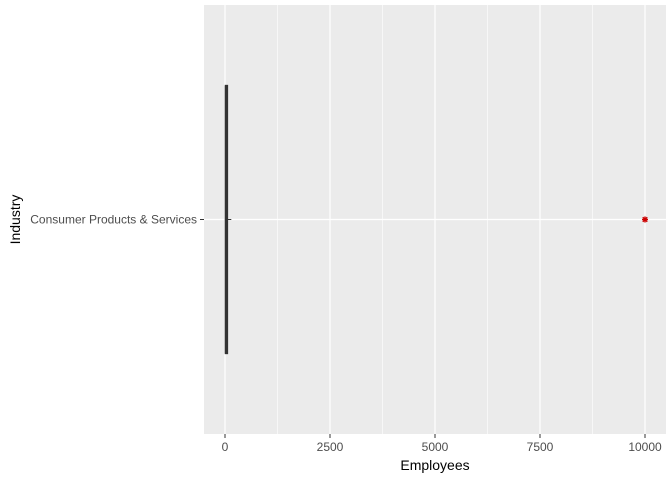  Describe the element at coordinates (435, 447) in the screenshot. I see `x-tick-label: 5000` at that location.